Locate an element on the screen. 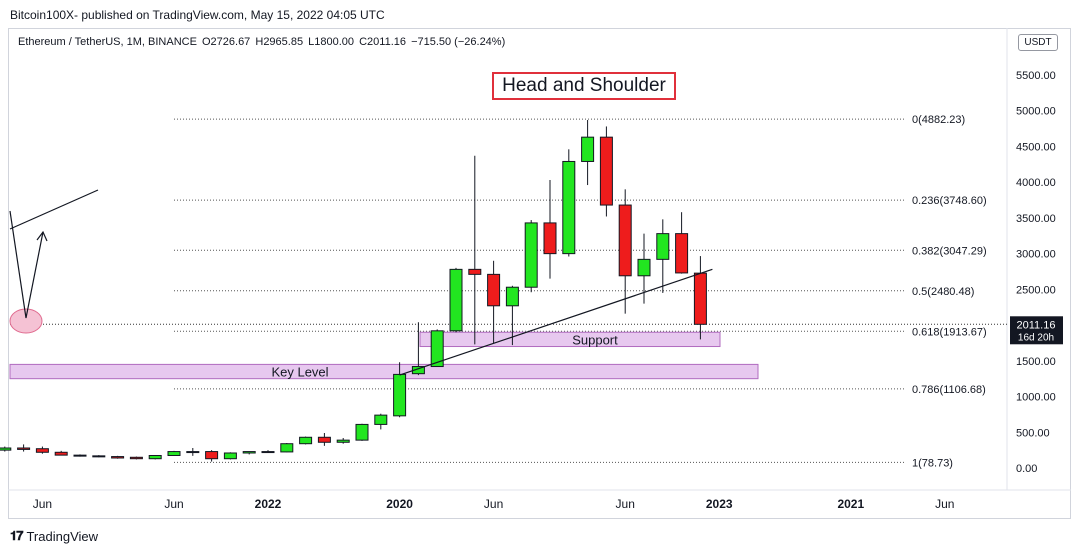 This screenshot has width=1079, height=553. y-tick-label: 0.00 is located at coordinates (1026, 469).